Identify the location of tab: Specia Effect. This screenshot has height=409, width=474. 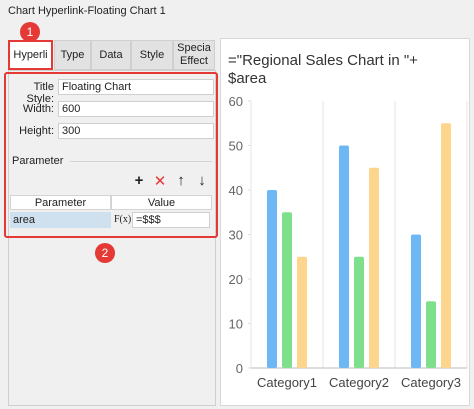
(194, 55).